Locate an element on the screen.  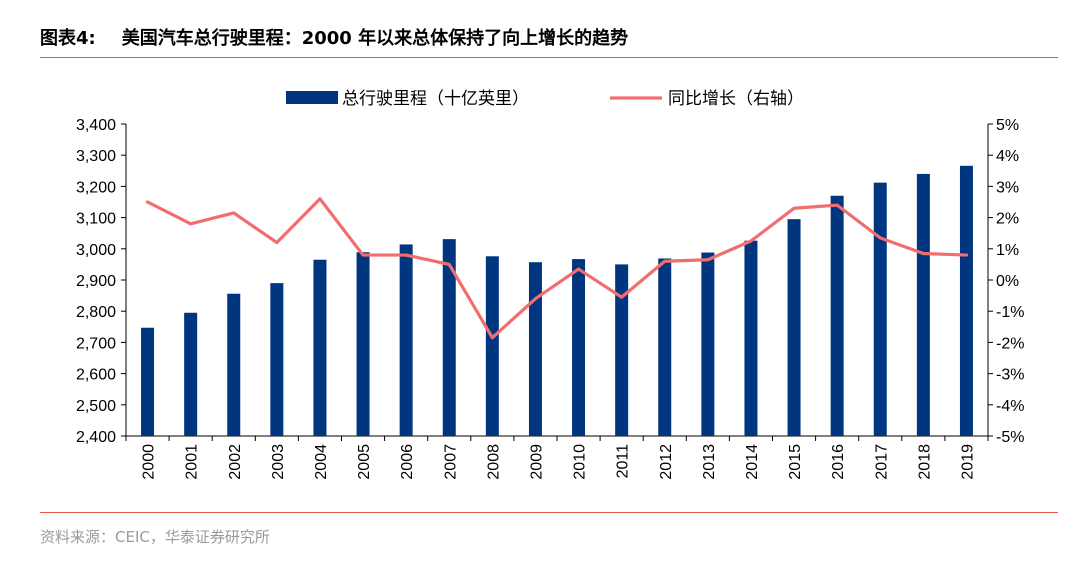
legend-line-label: 同比增长（右轴） is located at coordinates (736, 99).